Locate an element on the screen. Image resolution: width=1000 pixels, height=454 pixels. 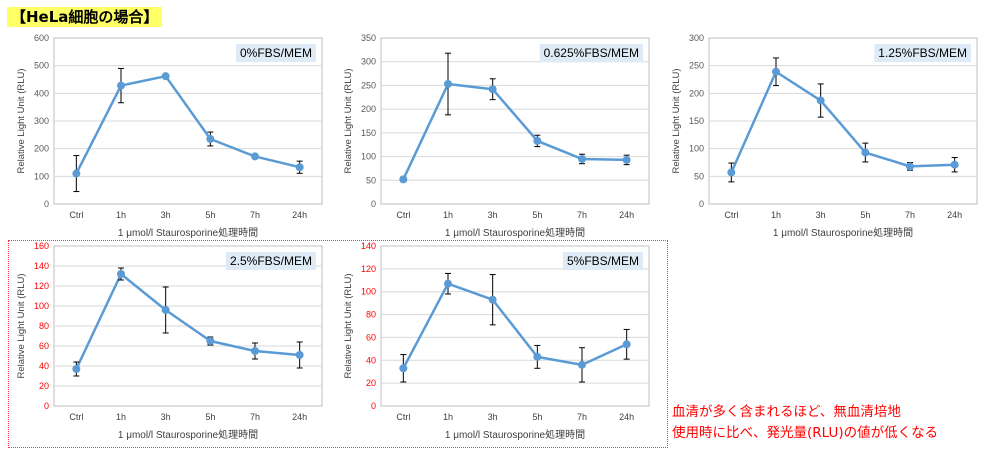
y-tick-label: 500 is located at coordinates (41, 66).